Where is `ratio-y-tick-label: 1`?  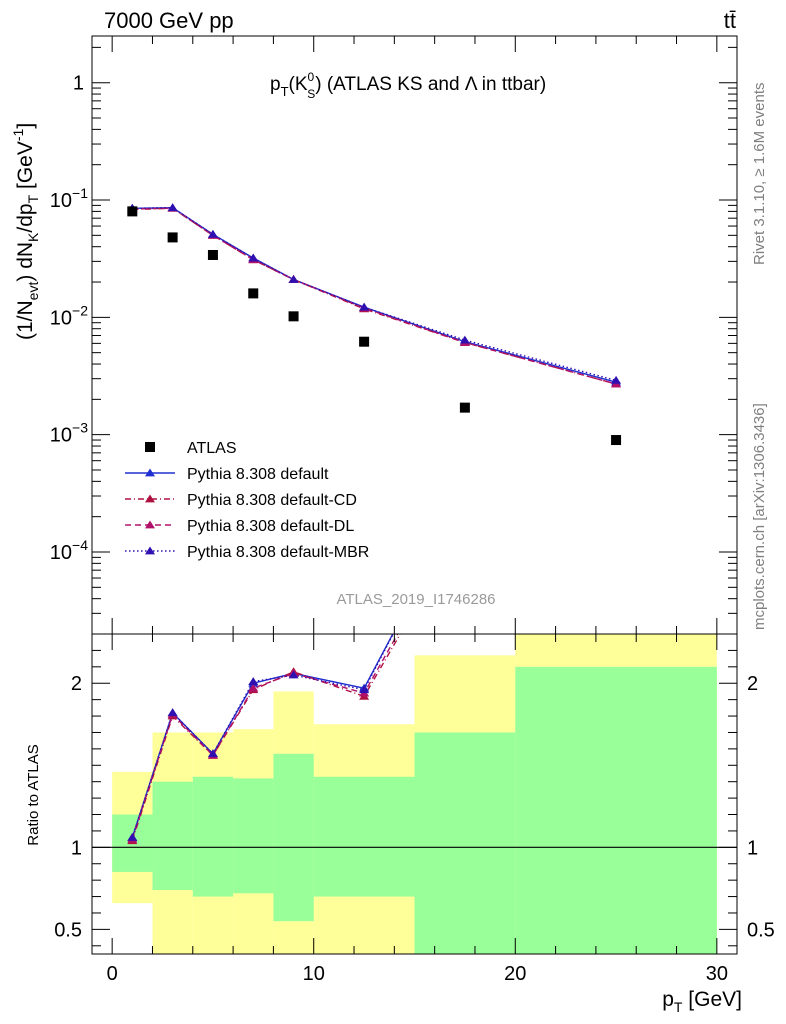
ratio-y-tick-label: 1 is located at coordinates (76, 848).